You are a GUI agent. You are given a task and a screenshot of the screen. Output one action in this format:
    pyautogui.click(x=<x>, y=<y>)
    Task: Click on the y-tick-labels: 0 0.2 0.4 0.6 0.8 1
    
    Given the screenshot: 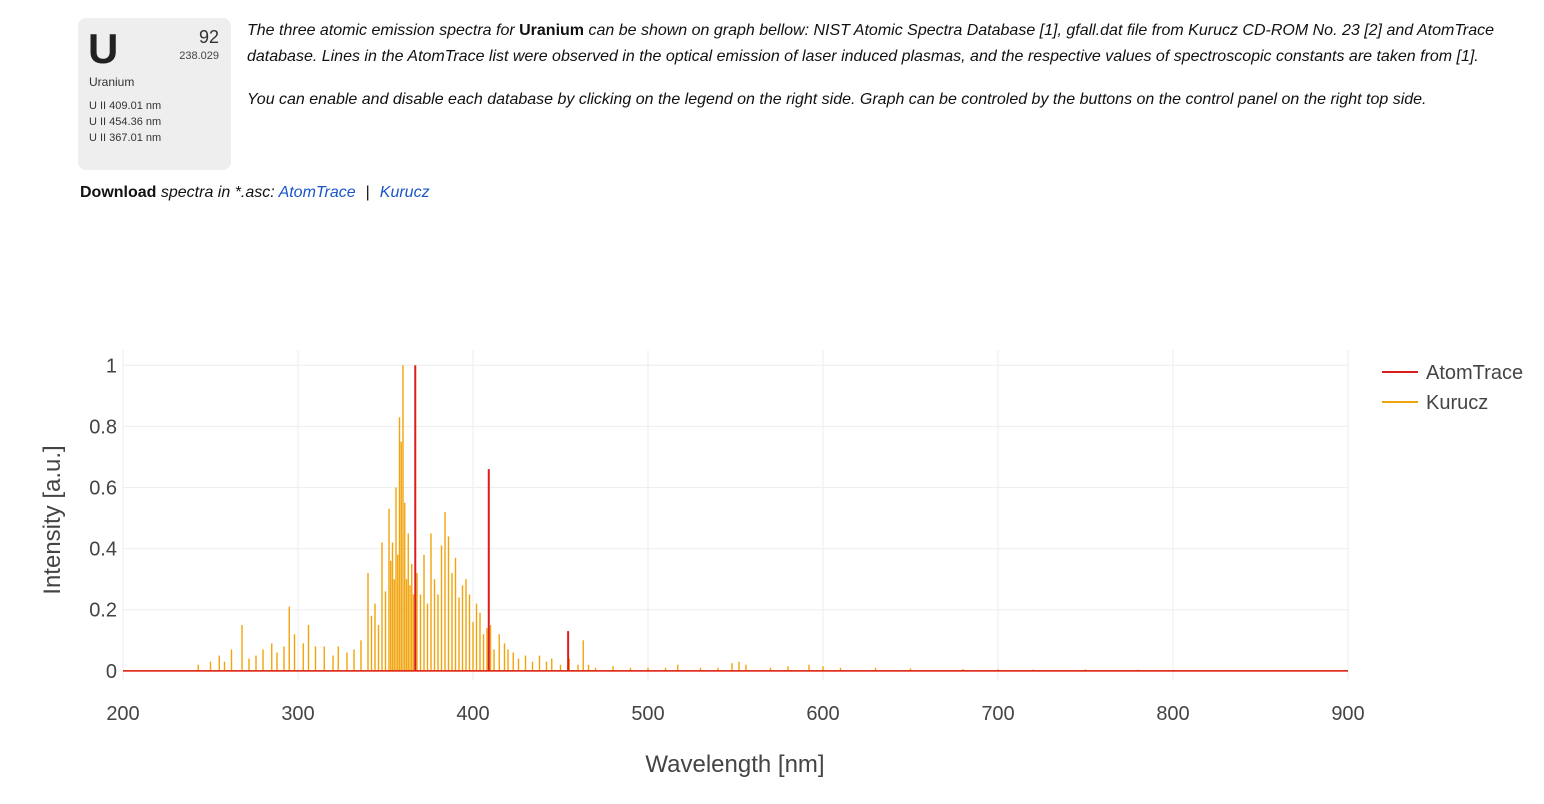 What is the action you would take?
    pyautogui.click(x=103, y=519)
    